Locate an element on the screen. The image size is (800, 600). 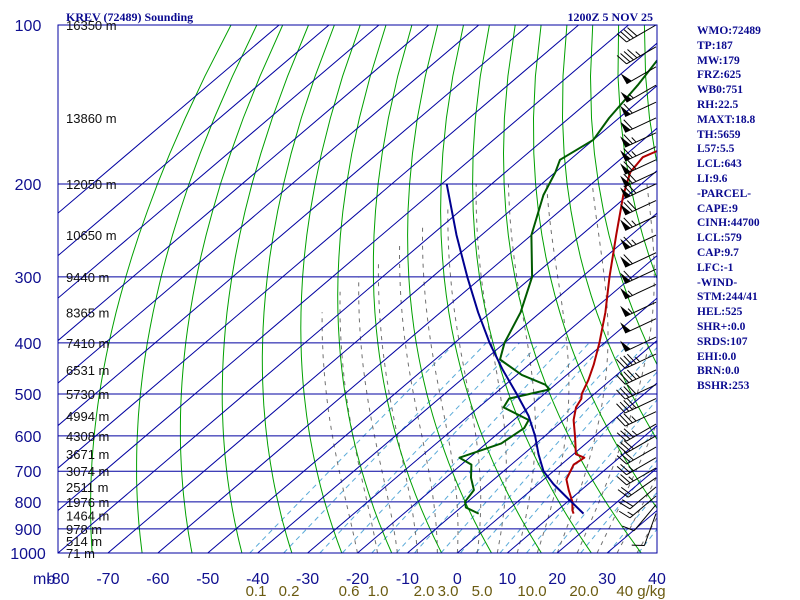
height-label: 7410 m is located at coordinates (87, 343).